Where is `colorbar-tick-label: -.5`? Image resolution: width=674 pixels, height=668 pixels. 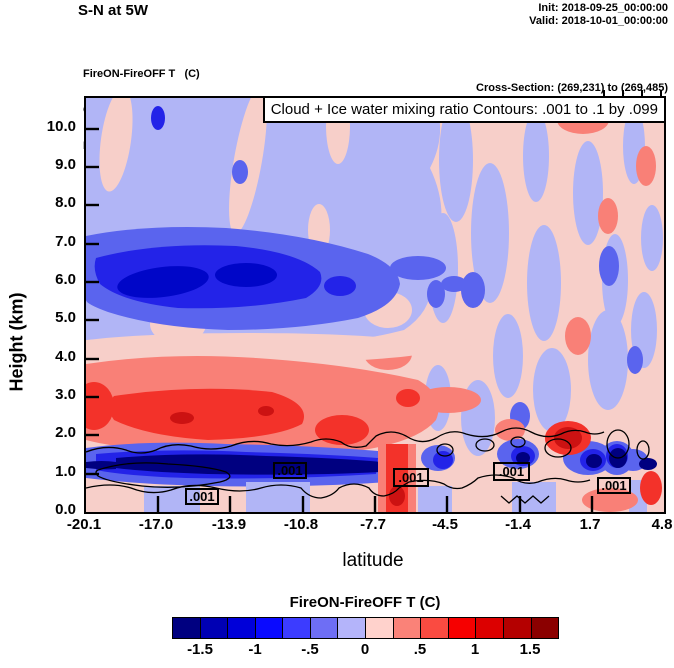 colorbar-tick-label: -.5 is located at coordinates (310, 649).